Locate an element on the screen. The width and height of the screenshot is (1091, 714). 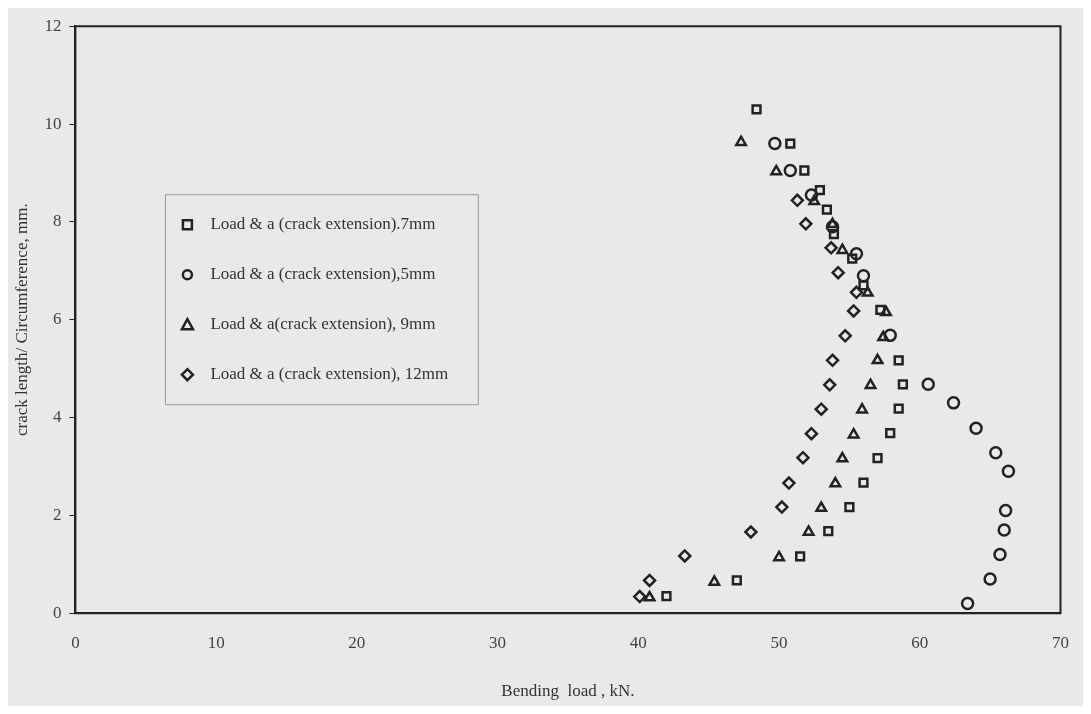
legend-label: Load & a (crack extension).7mm is located at coordinates (323, 224).